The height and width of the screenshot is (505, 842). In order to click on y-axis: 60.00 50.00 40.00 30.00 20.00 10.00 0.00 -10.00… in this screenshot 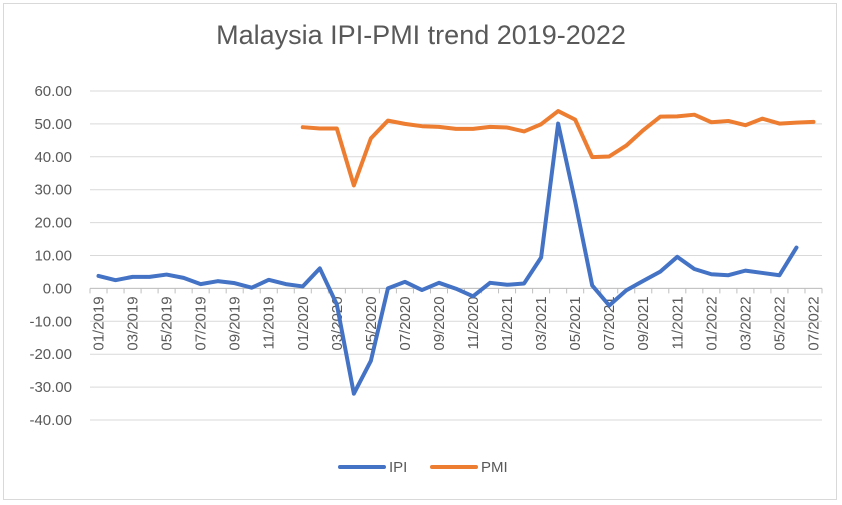, I will do `click(50, 256)`.